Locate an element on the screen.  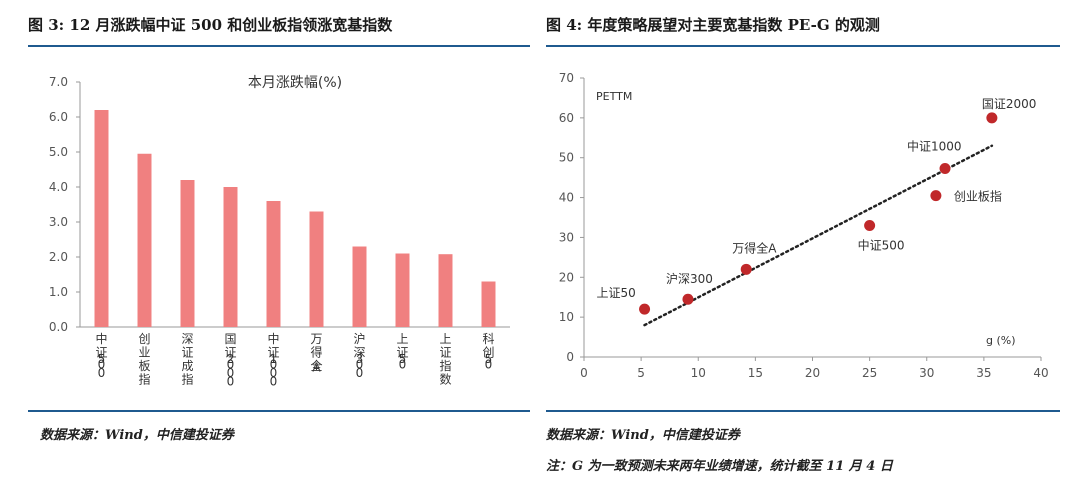
scatter-point-label: 中证500 is located at coordinates (881, 244).